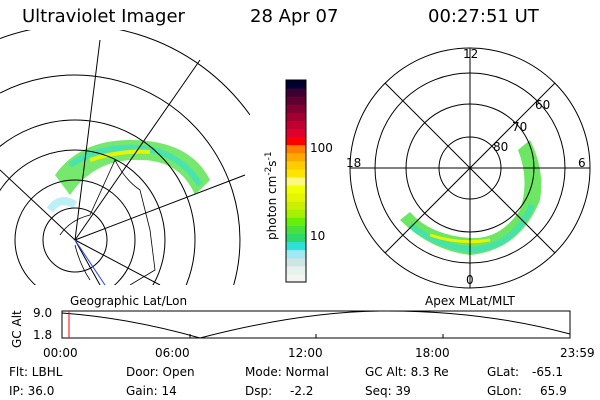 This screenshot has height=400, width=600. I want to click on glon-value: 65.9, so click(553, 391).